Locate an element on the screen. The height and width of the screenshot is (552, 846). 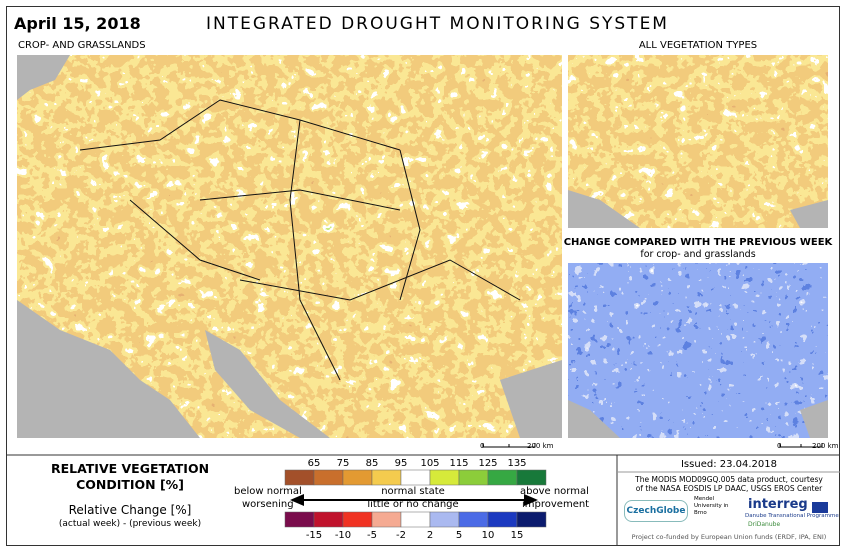
side-map is located at coordinates (698, 141).